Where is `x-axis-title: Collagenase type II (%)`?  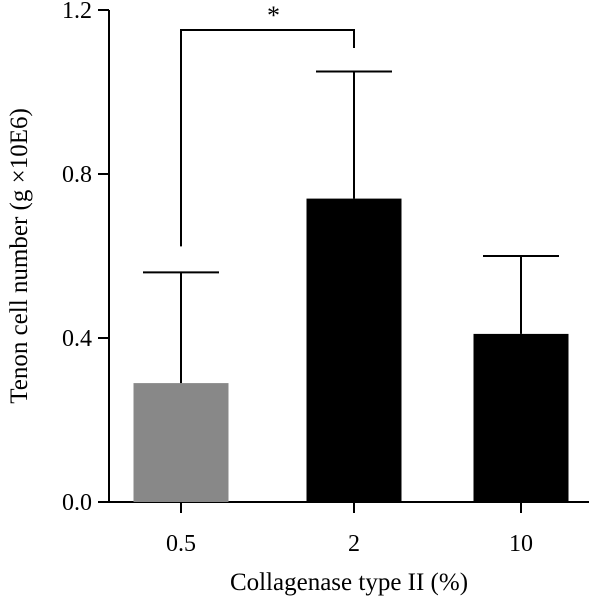 x-axis-title: Collagenase type II (%) is located at coordinates (349, 582).